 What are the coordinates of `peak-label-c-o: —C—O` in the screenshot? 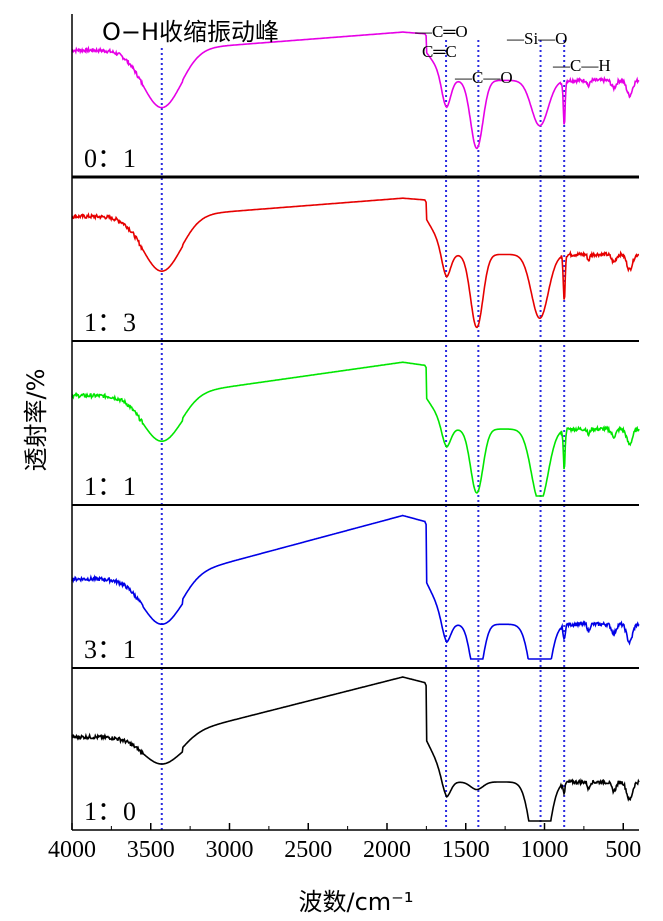 It's located at (483, 77).